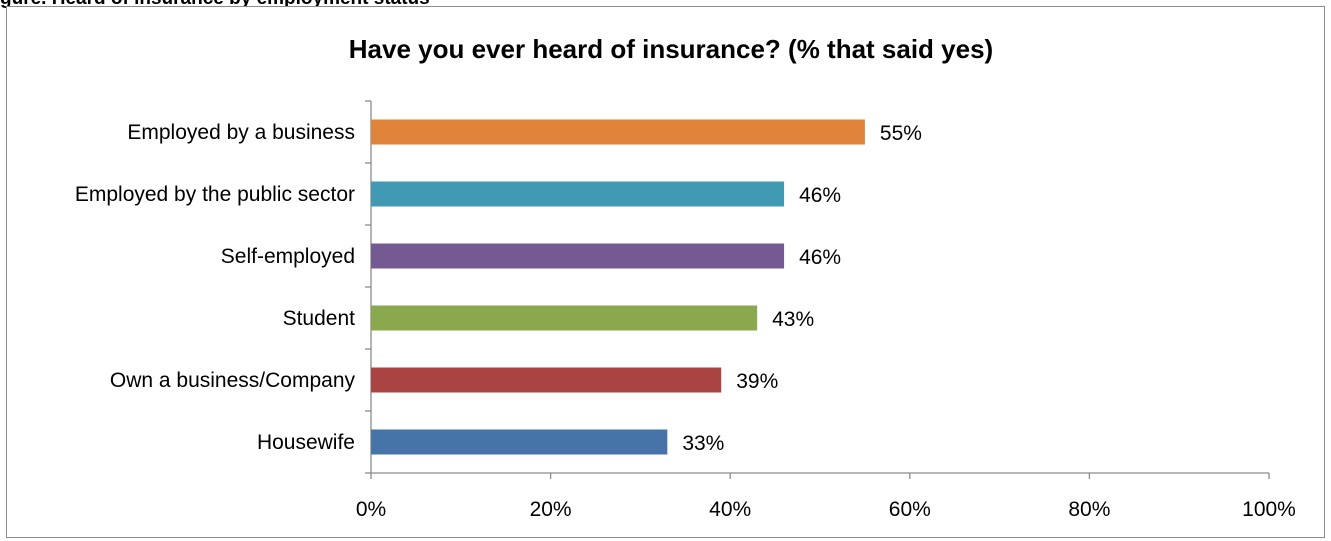 Image resolution: width=1331 pixels, height=541 pixels. Describe the element at coordinates (319, 318) in the screenshot. I see `category-label: Student` at that location.